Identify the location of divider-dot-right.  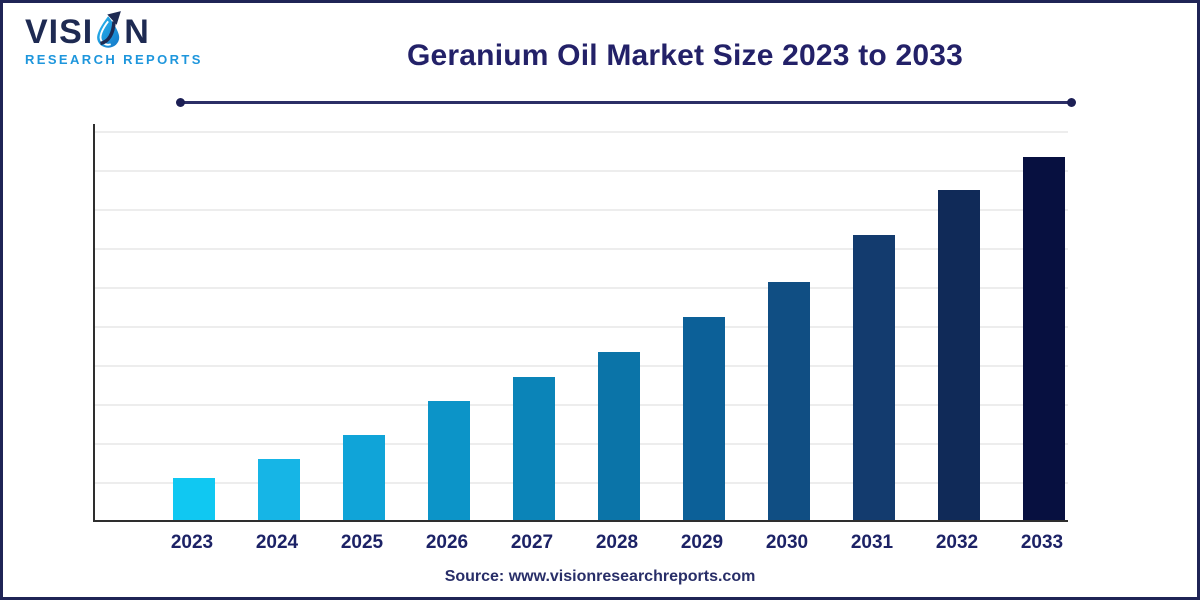
(1071, 102).